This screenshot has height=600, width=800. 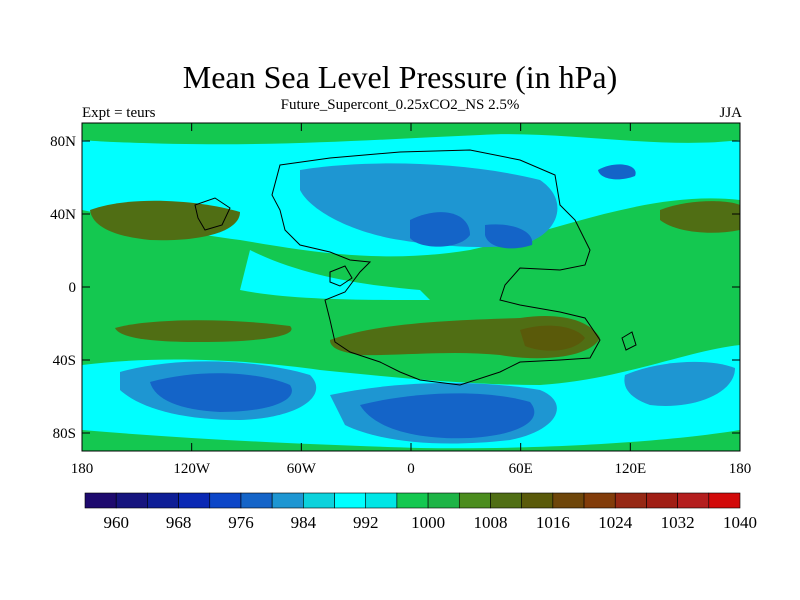 I want to click on x-tick-label: 60E, so click(x=521, y=469).